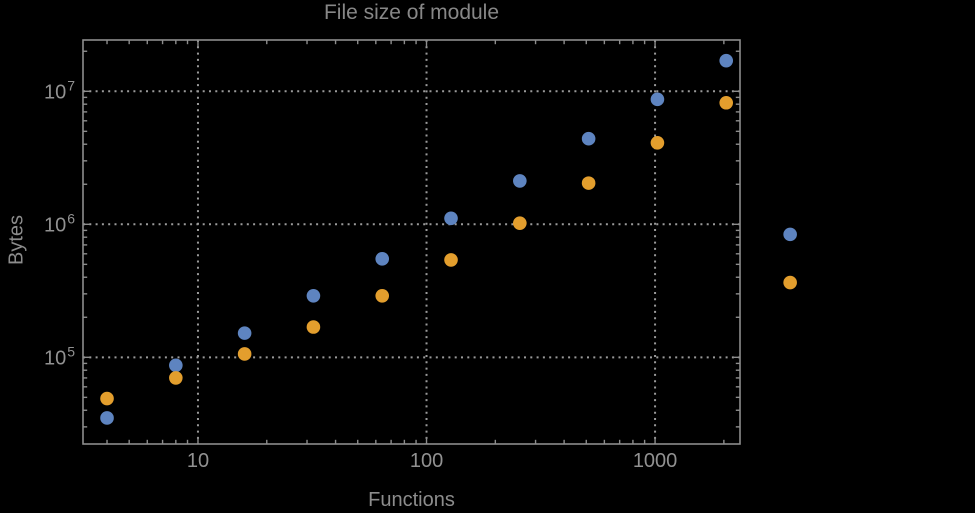  What do you see at coordinates (16, 240) in the screenshot?
I see `y-axis-label: Bytes` at bounding box center [16, 240].